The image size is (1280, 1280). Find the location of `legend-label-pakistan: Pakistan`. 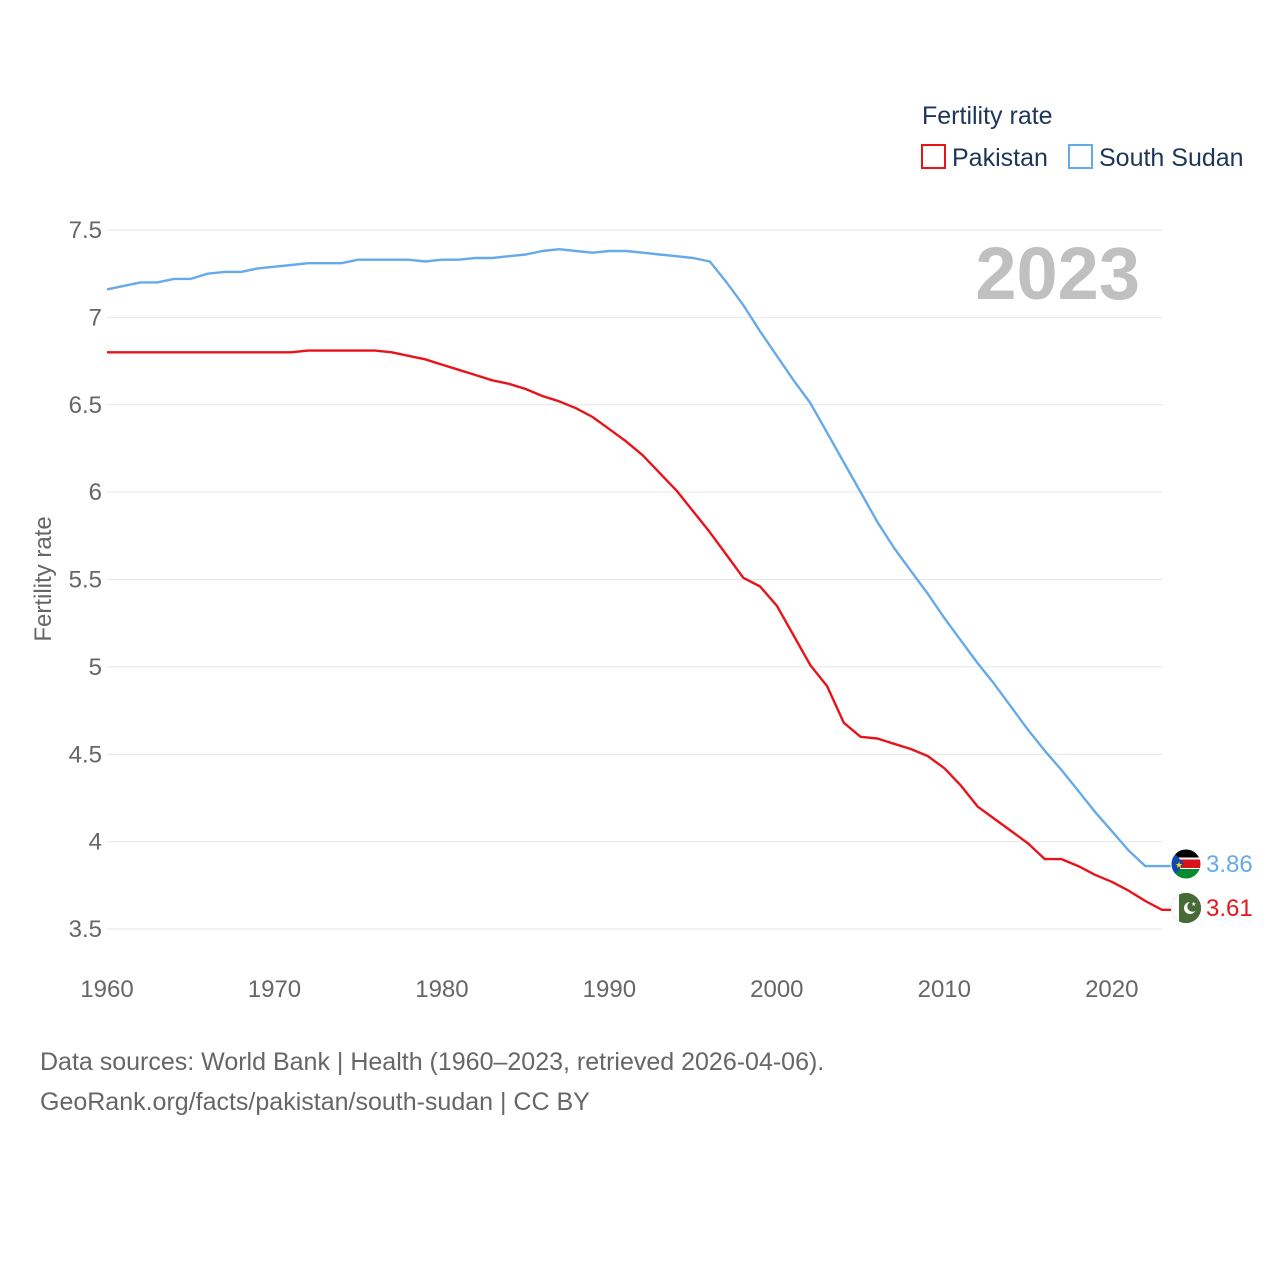

legend-label-pakistan: Pakistan is located at coordinates (1000, 158).